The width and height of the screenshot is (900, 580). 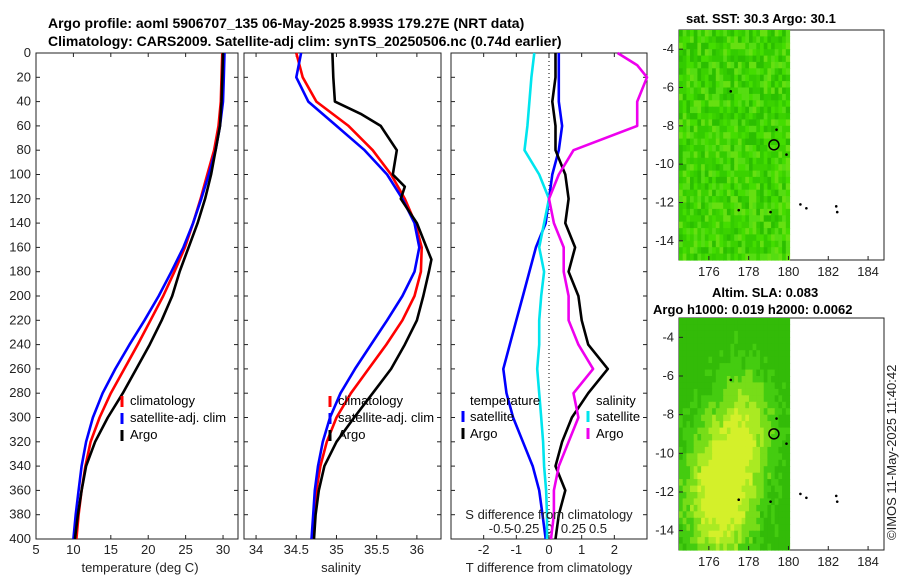 What do you see at coordinates (549, 514) in the screenshot?
I see `s-difference-xlabel: S difference from climatology` at bounding box center [549, 514].